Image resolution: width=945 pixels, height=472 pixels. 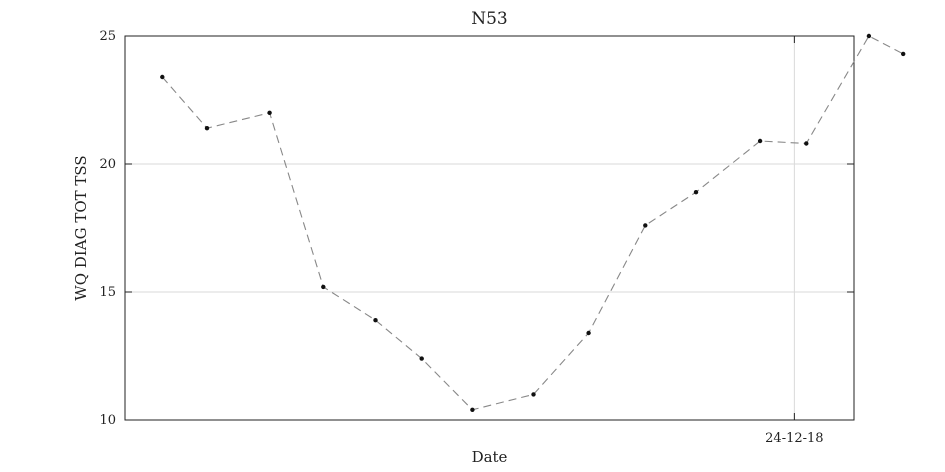 What do you see at coordinates (107, 164) in the screenshot?
I see `y-tick-label: 20` at bounding box center [107, 164].